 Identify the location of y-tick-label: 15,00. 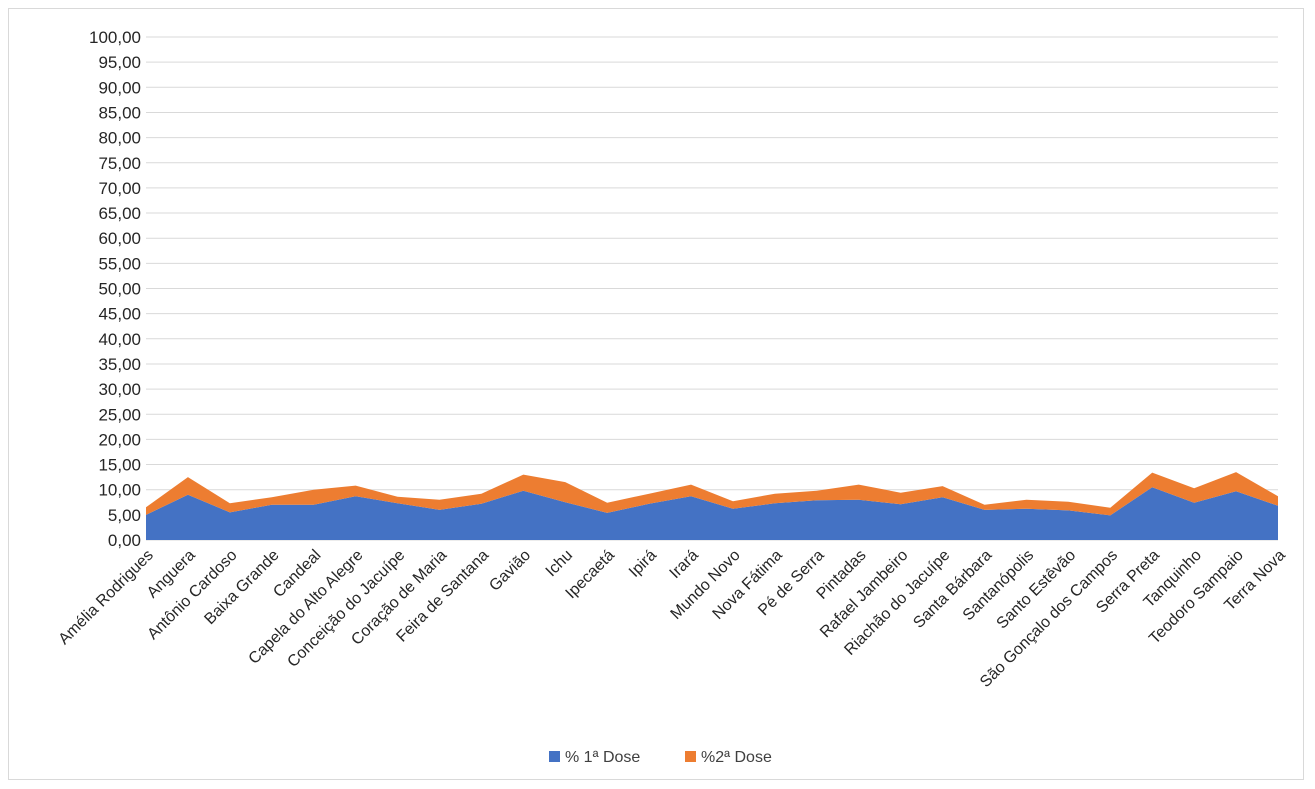
(119, 465).